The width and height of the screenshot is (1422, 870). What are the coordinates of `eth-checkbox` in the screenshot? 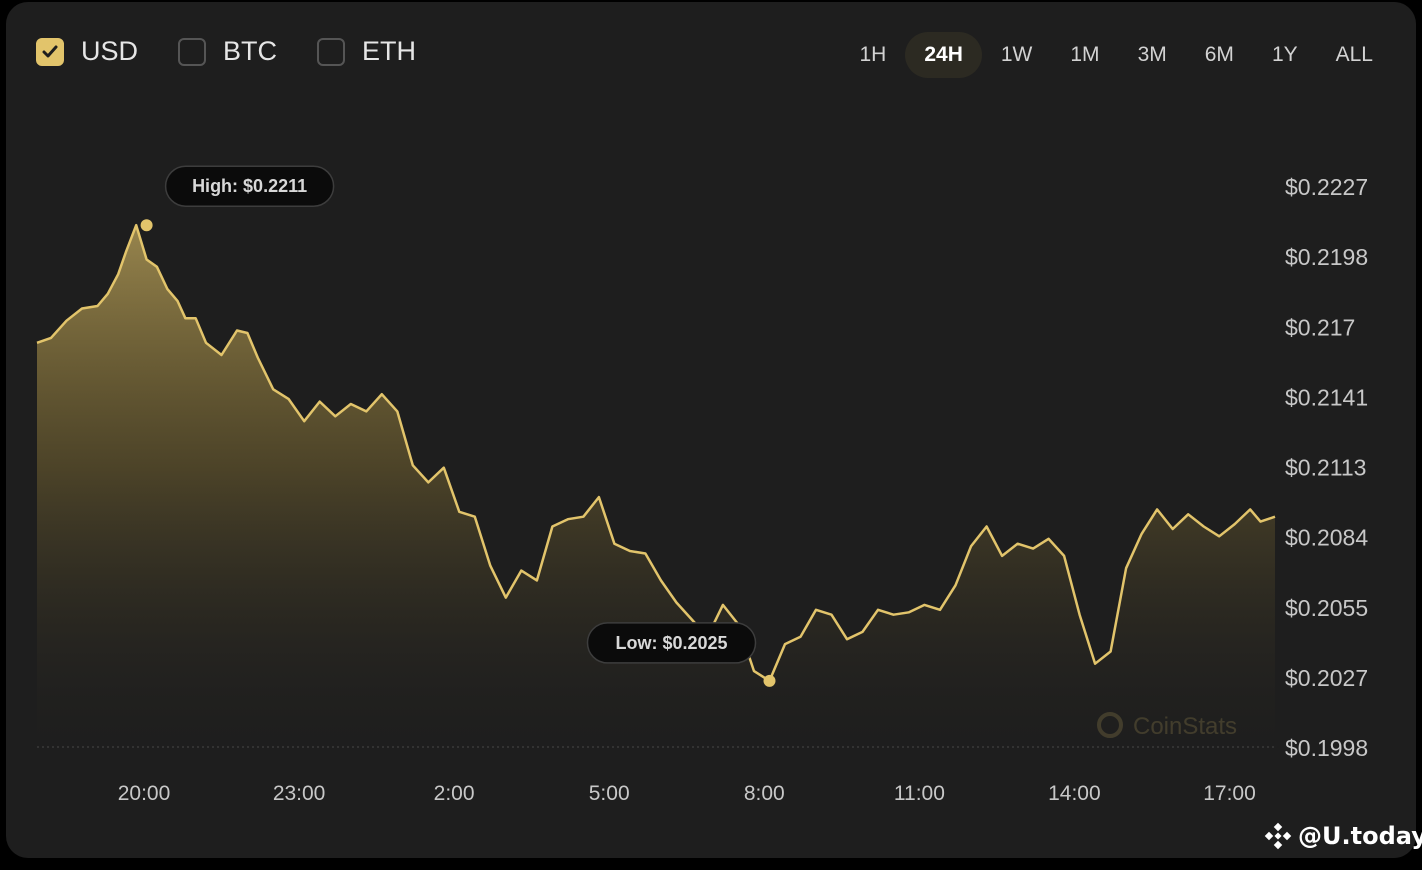 It's located at (331, 51).